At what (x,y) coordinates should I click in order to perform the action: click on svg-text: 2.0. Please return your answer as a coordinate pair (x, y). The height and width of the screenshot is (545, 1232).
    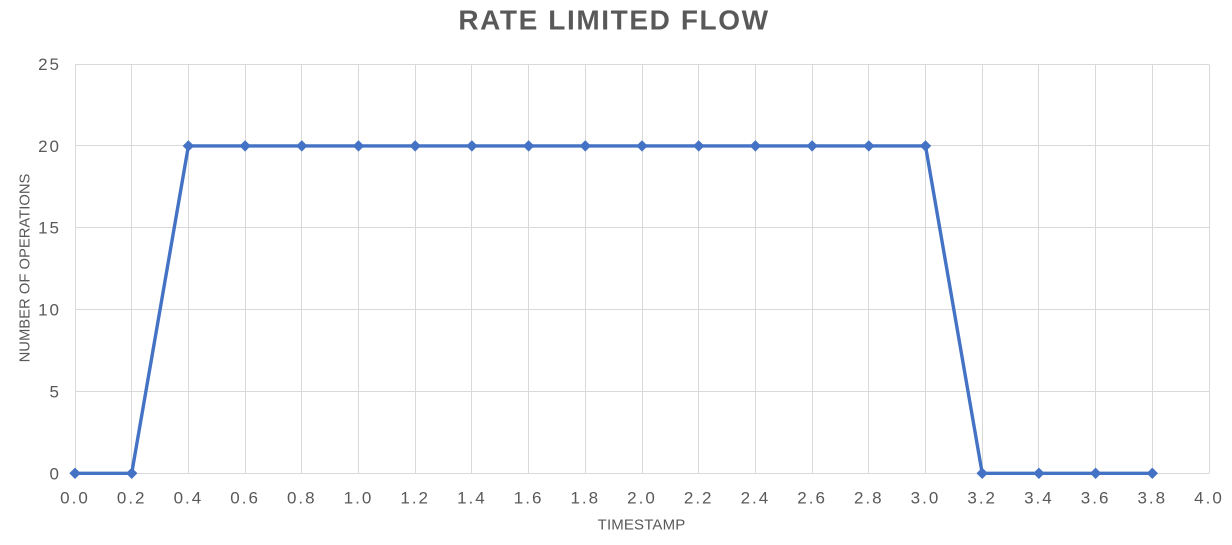
    Looking at the image, I should click on (642, 498).